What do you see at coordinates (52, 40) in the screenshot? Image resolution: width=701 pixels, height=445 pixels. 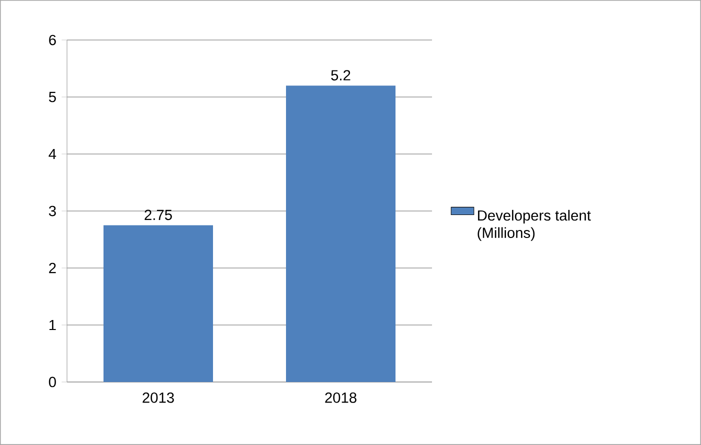 I see `y-tick-label: 6` at bounding box center [52, 40].